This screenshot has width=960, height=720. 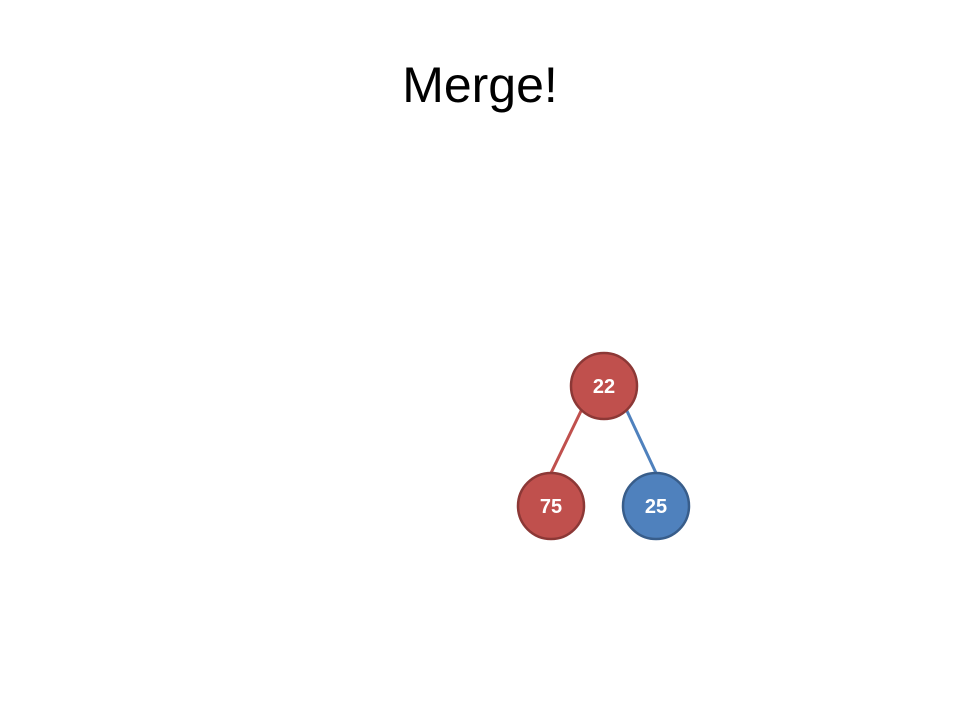 I want to click on node-circle-right-child, so click(x=656, y=506).